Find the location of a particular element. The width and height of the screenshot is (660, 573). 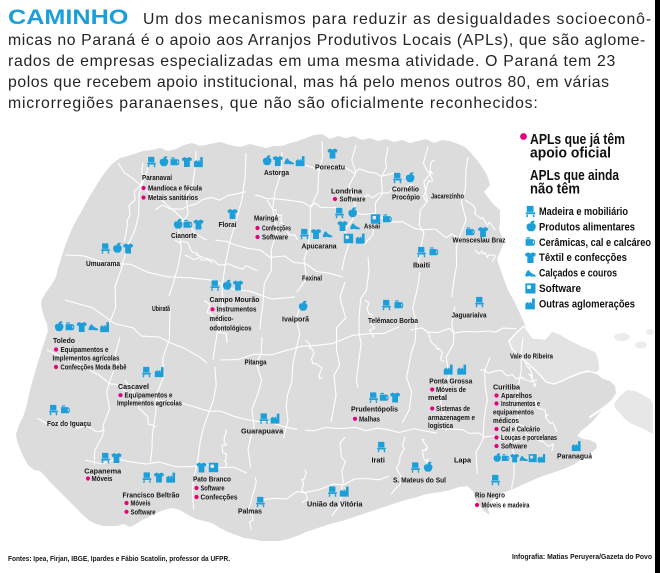

svg-text: Móveis de is located at coordinates (451, 389).